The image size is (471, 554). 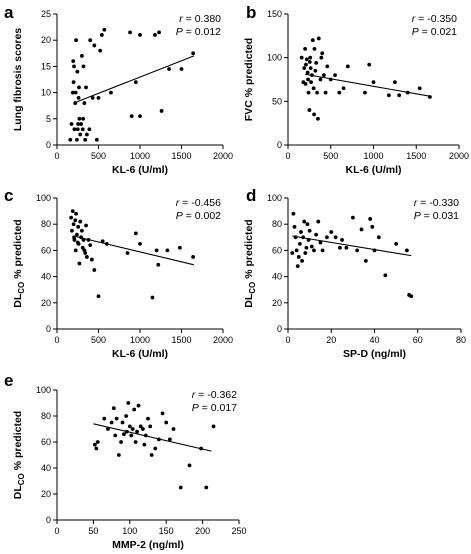 I want to click on correlation-r: r = -0.456, so click(x=198, y=203).